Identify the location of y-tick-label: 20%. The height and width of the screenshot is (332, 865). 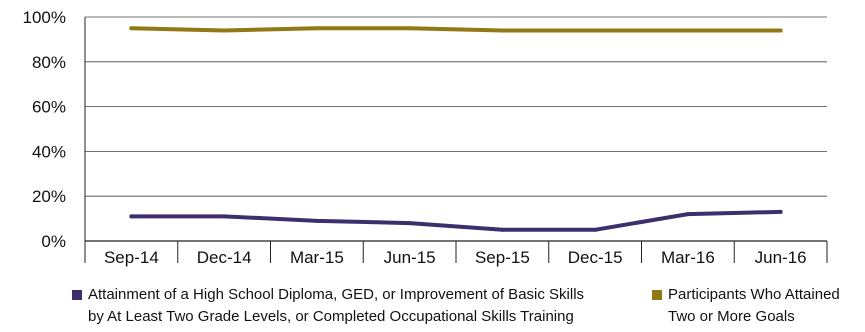
(49, 196).